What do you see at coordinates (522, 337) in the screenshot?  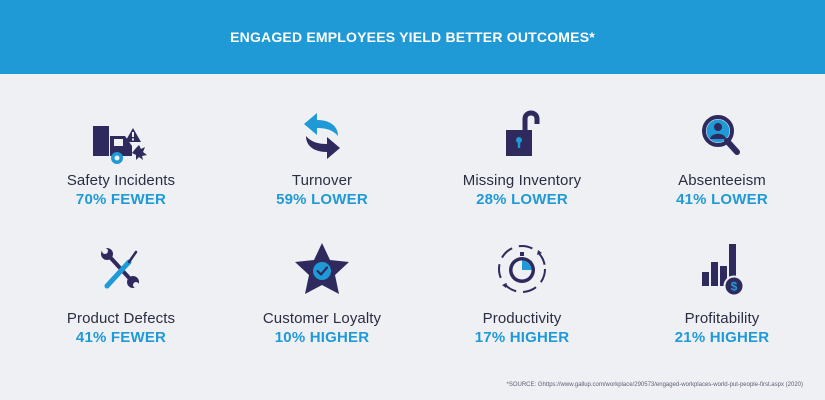 I see `metric-value: 17% HIGHER` at bounding box center [522, 337].